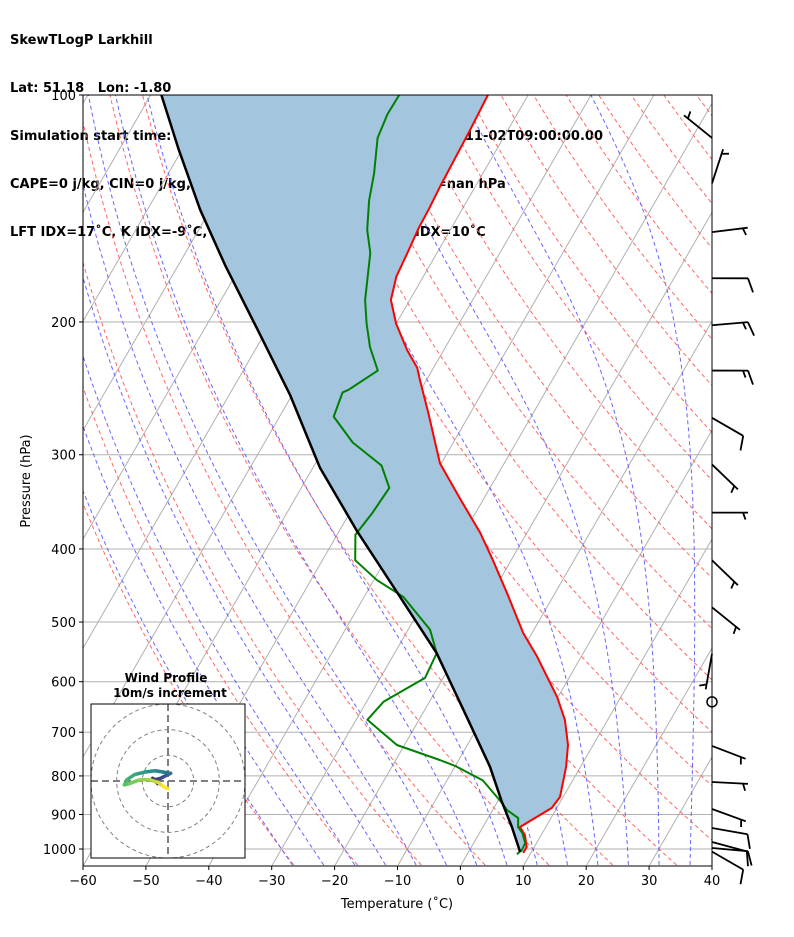 The width and height of the screenshot is (794, 937). What do you see at coordinates (170, 693) in the screenshot?
I see `hodograph-subtitle: 10m/s increment` at bounding box center [170, 693].